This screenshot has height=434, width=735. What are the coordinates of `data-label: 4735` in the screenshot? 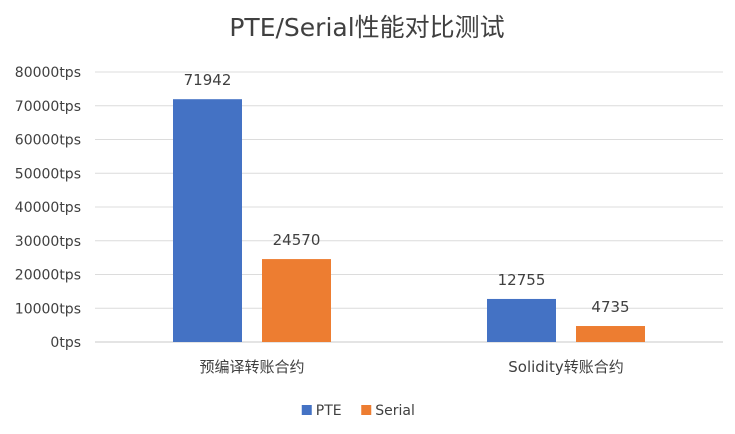 It's located at (610, 307).